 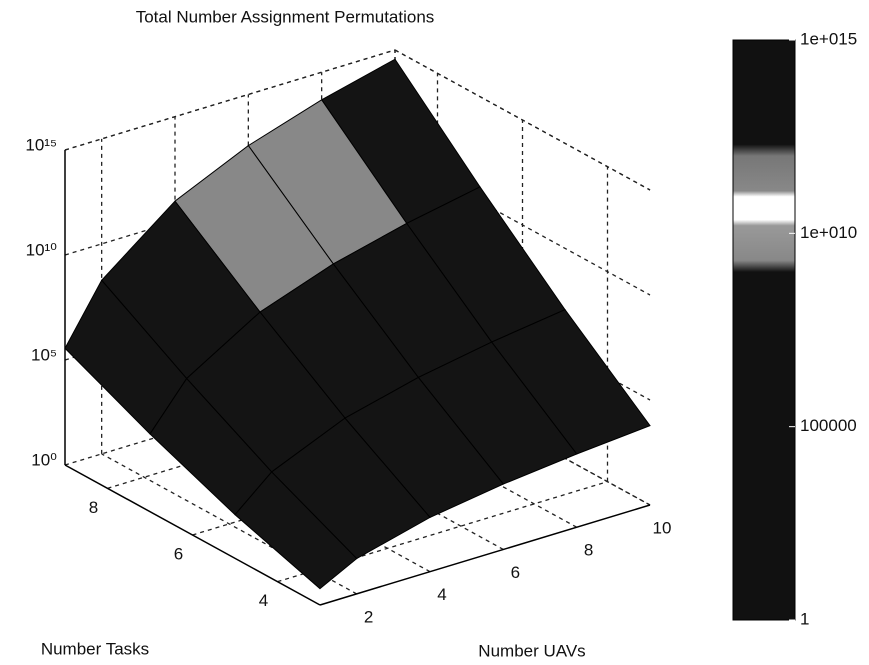 I want to click on y-tick-label: 6, so click(x=178, y=553).